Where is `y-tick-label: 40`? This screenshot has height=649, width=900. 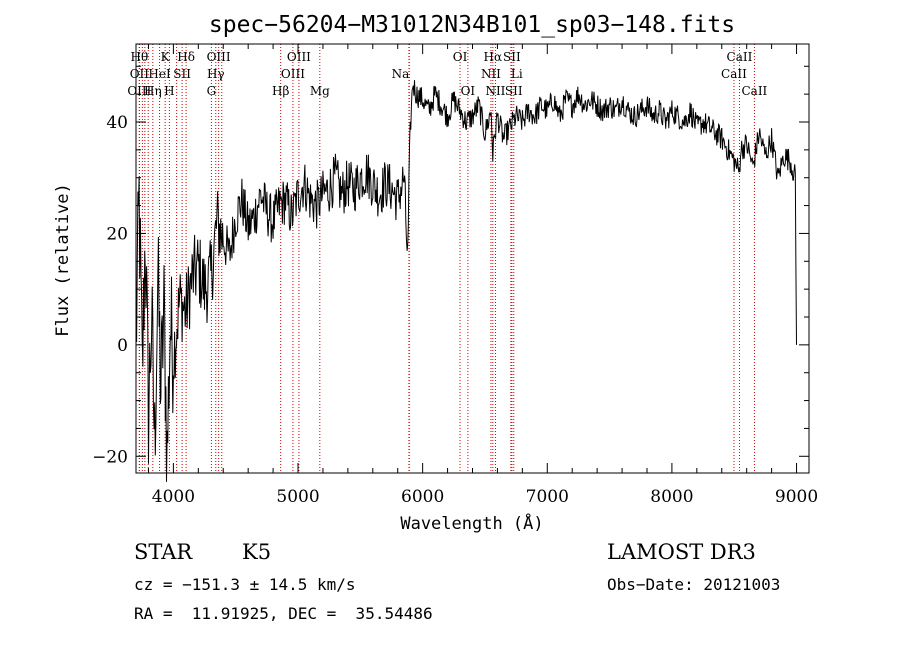 y-tick-label: 40 is located at coordinates (117, 123).